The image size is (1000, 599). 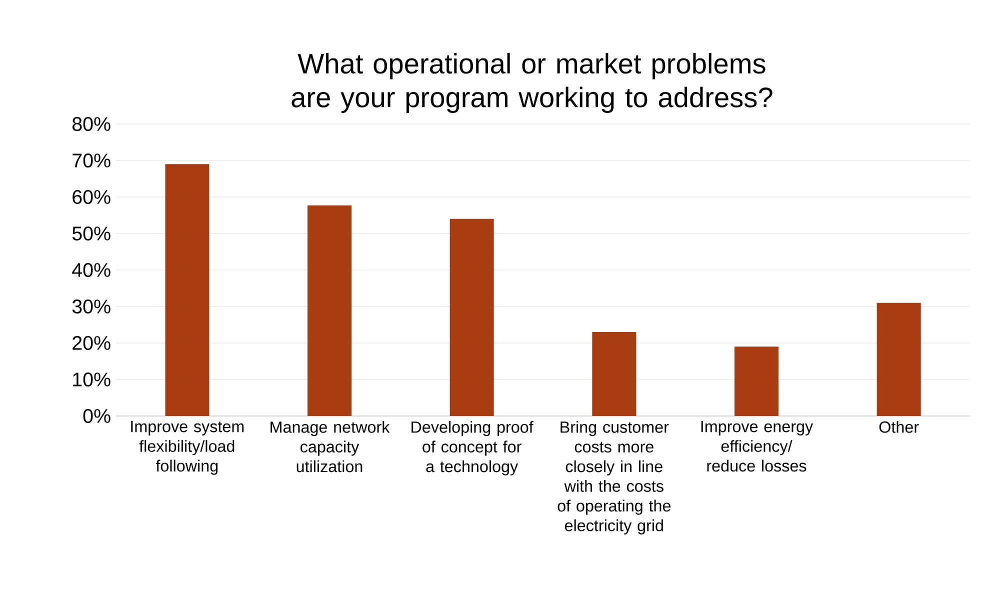 I want to click on y-tick-label: 60%, so click(x=91, y=197).